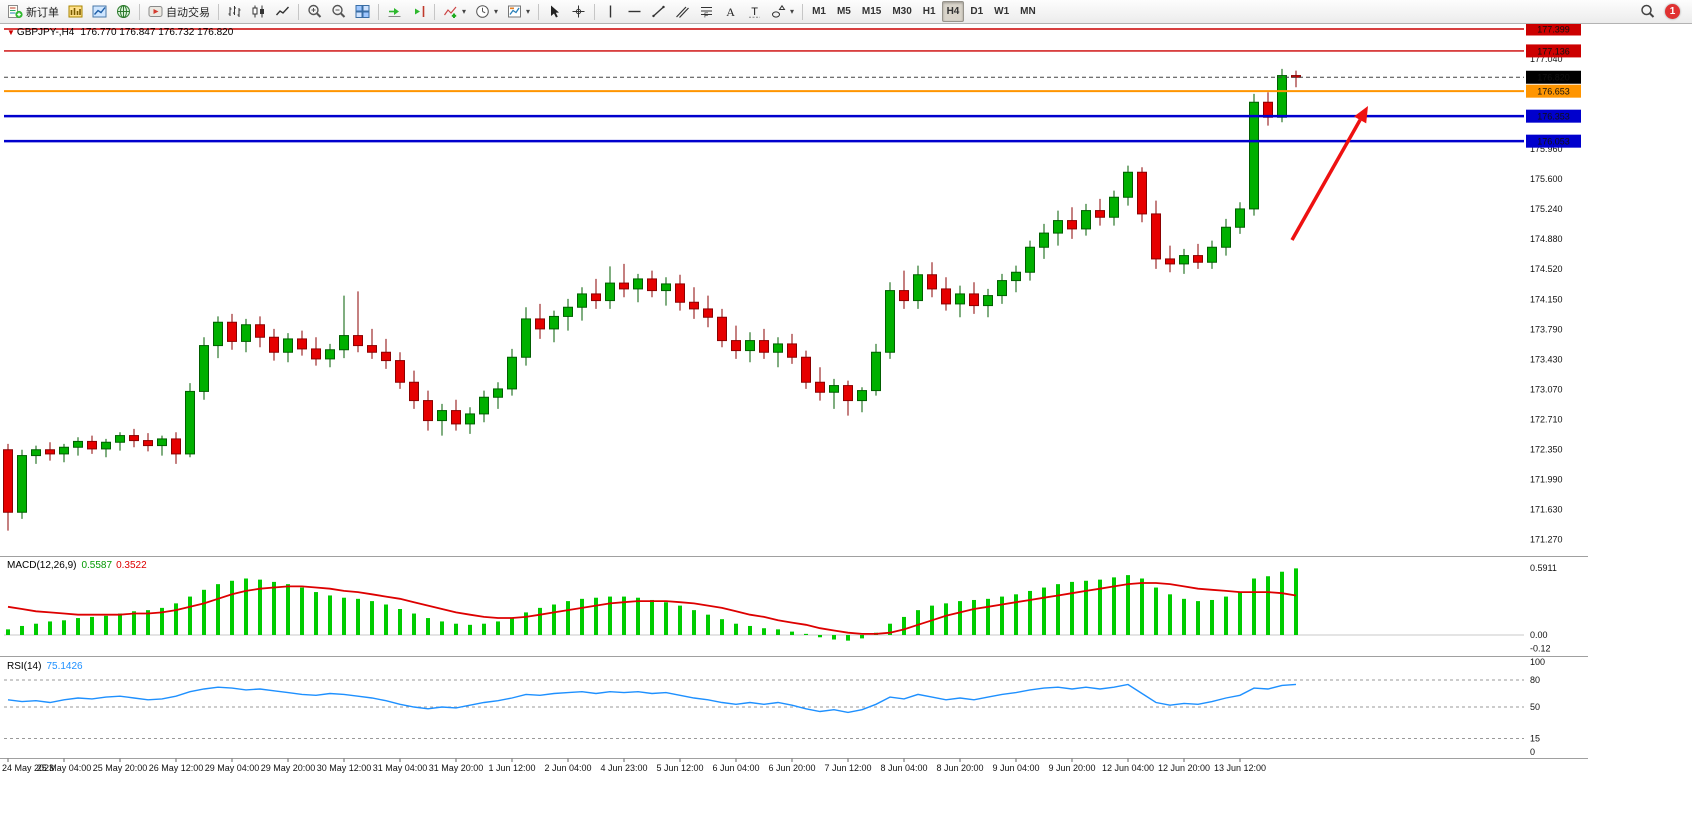 The height and width of the screenshot is (839, 1692). Describe the element at coordinates (234, 11) in the screenshot. I see `bar-chart-mode-button` at that location.